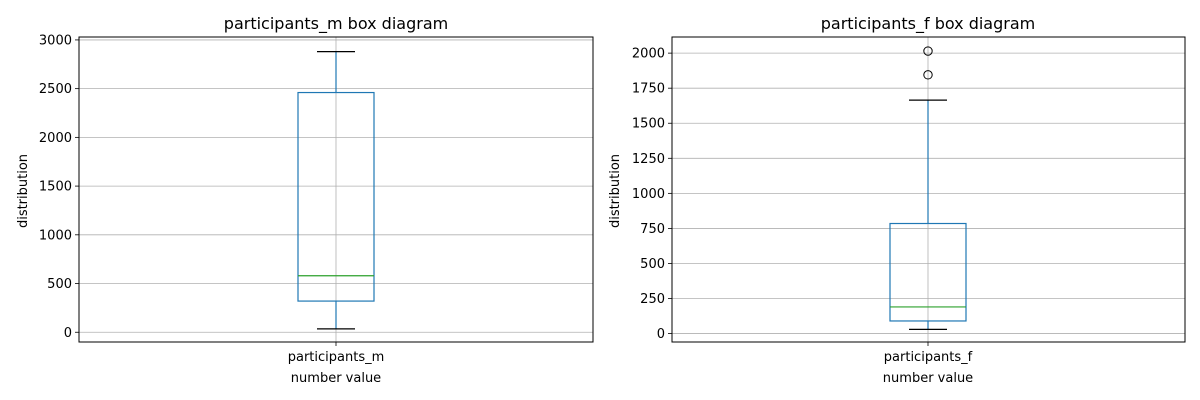  What do you see at coordinates (652, 299) in the screenshot?
I see `y-tick-label: 250` at bounding box center [652, 299].